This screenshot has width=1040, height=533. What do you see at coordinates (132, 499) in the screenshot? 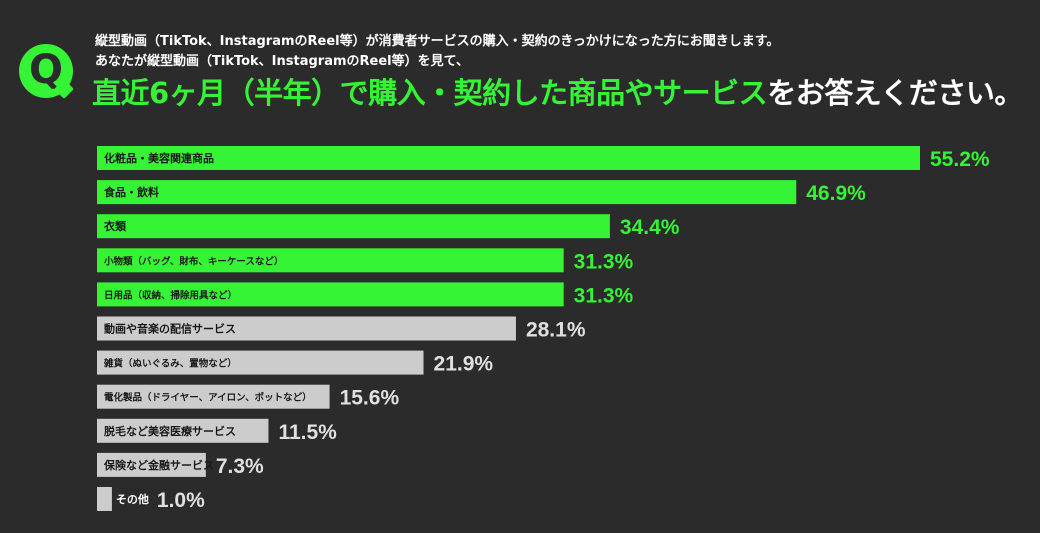
I see `category-label-10: その他` at bounding box center [132, 499].